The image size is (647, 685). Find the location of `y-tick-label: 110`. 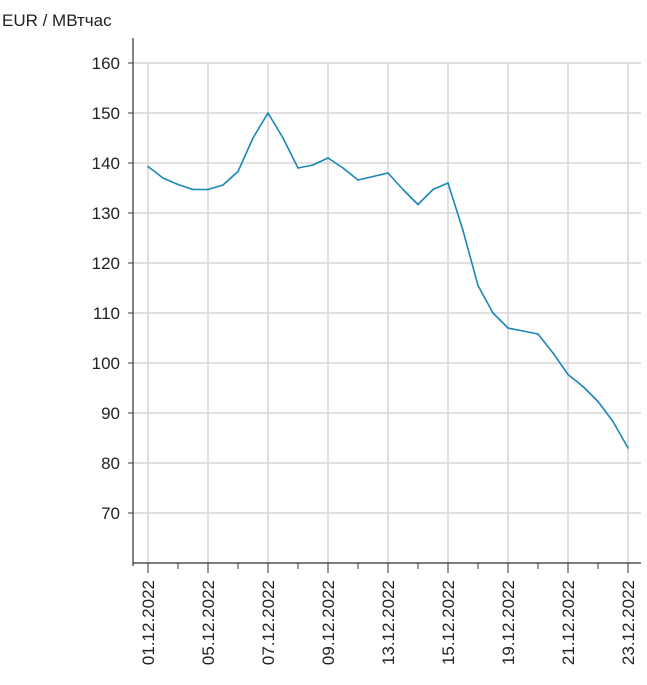

y-tick-label: 110 is located at coordinates (106, 313).